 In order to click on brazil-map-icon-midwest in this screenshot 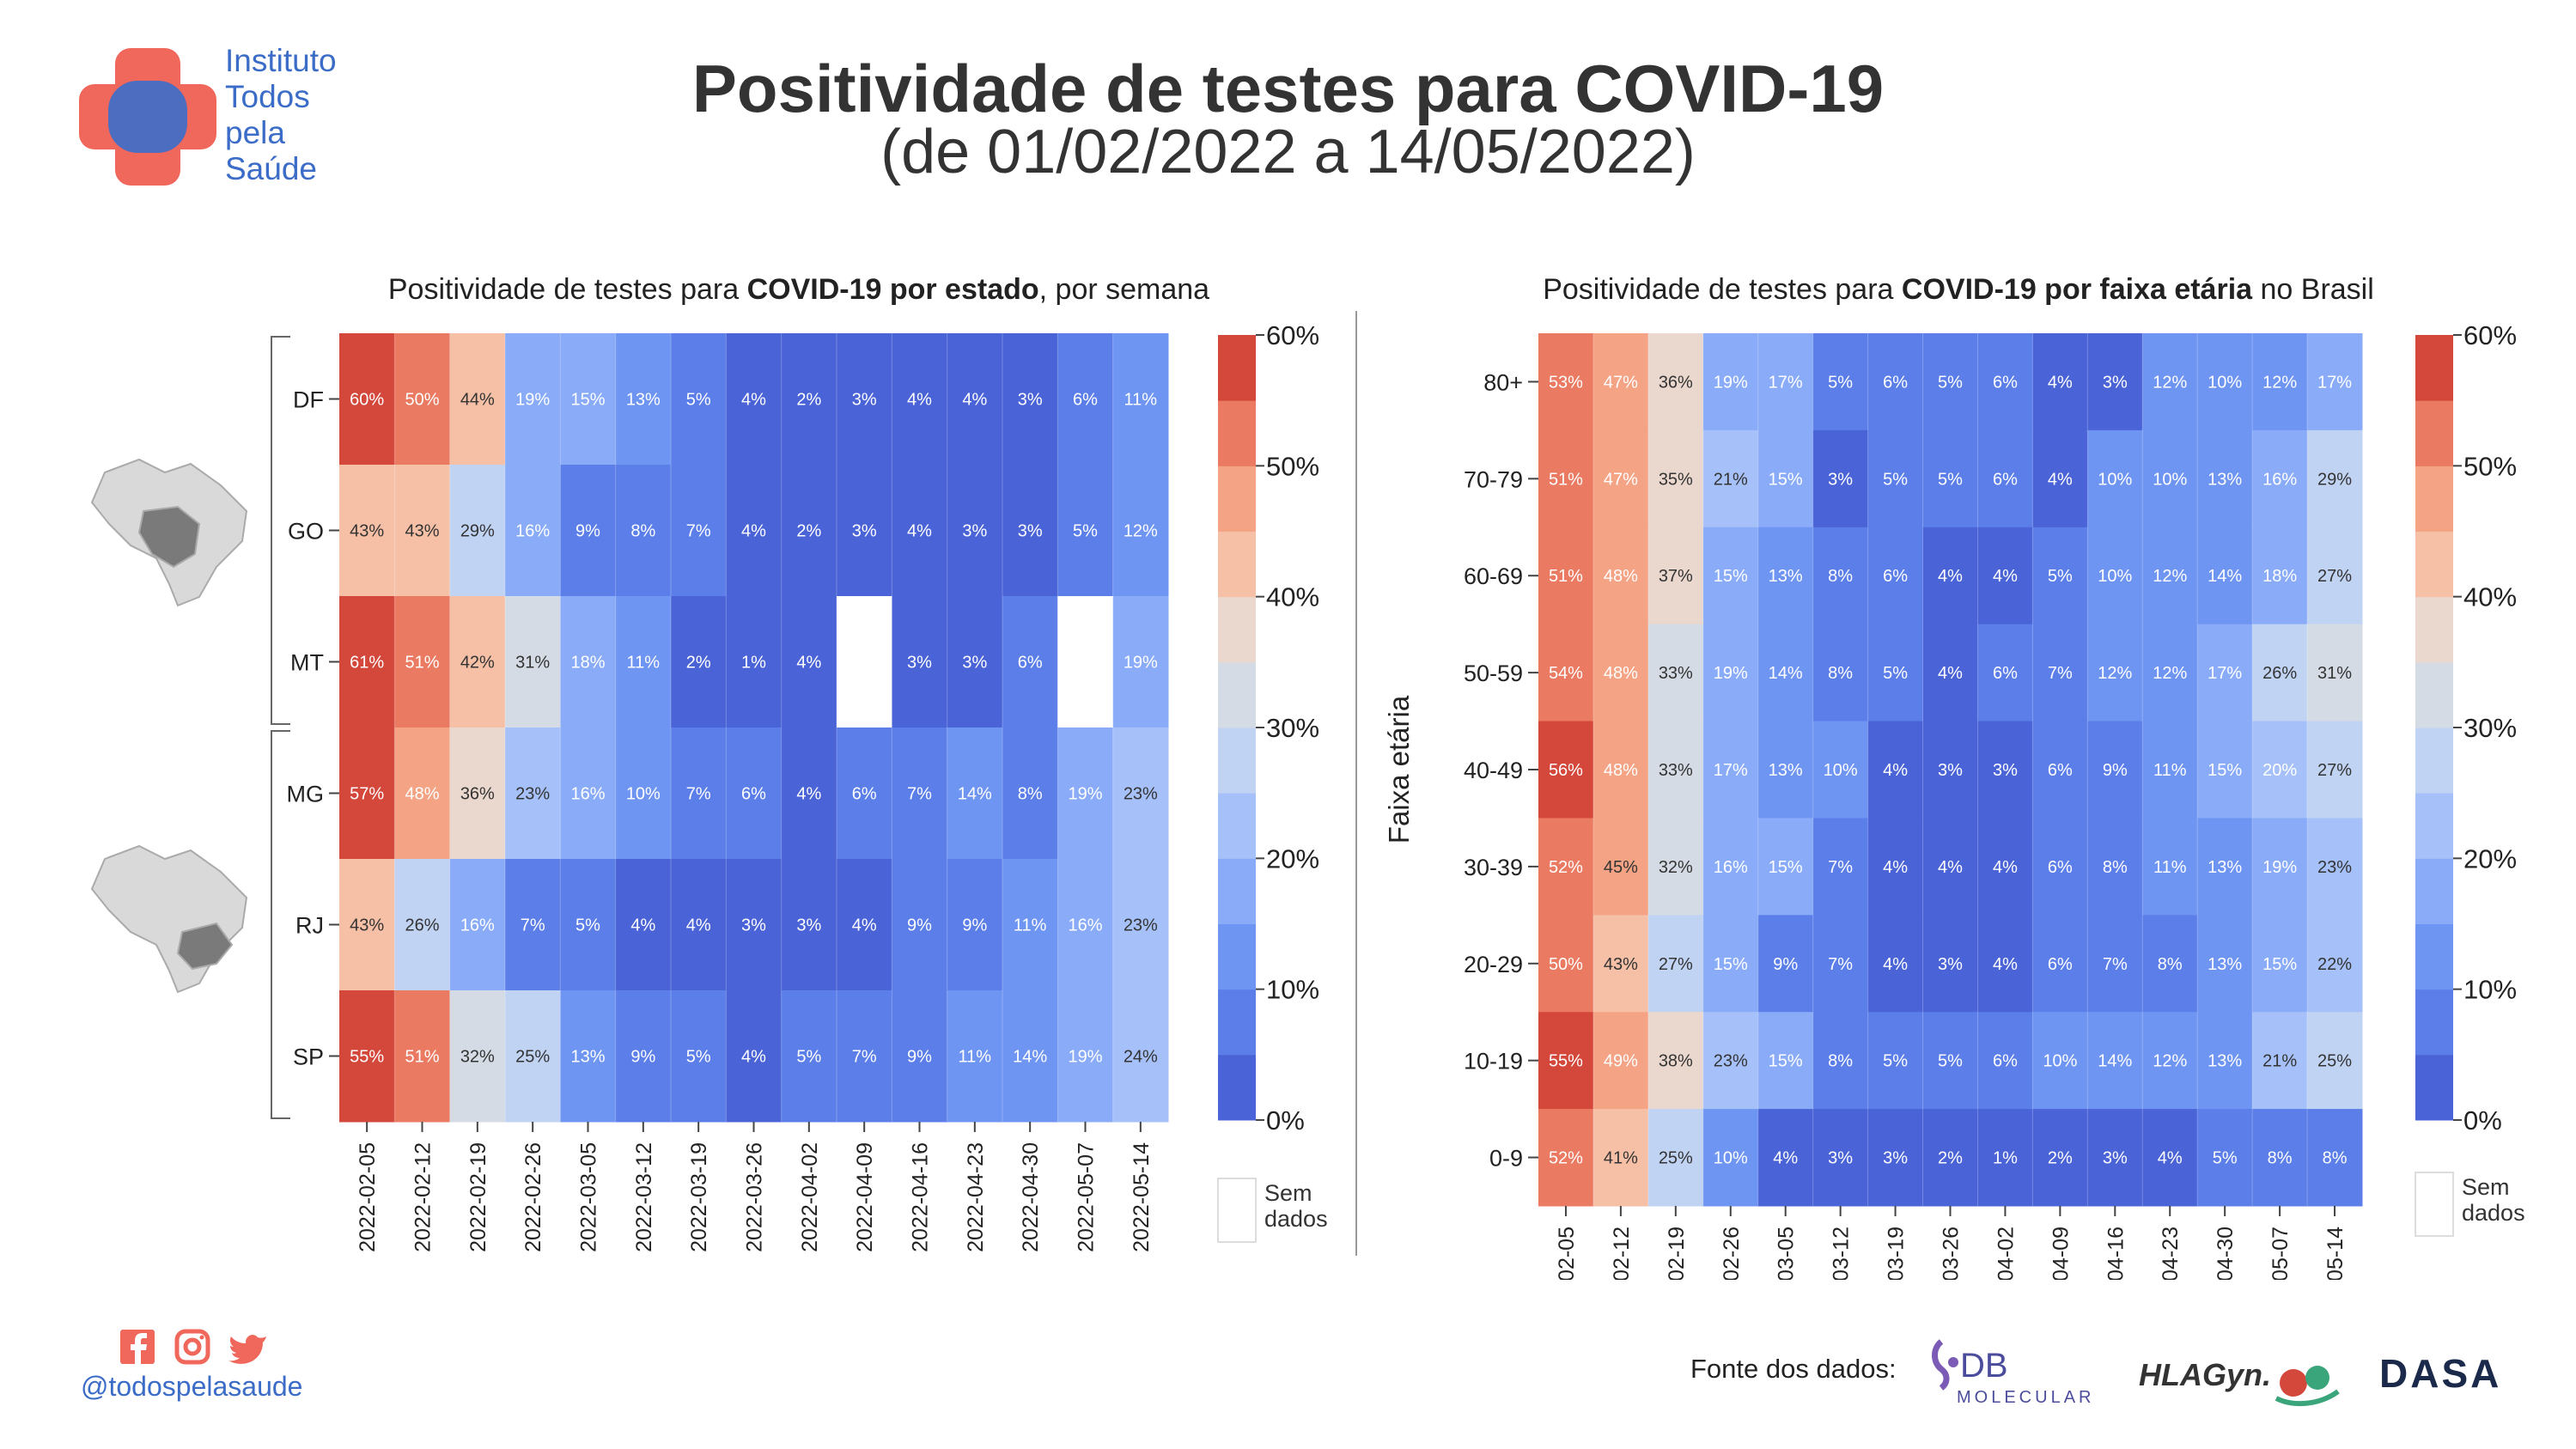, I will do `click(169, 532)`.